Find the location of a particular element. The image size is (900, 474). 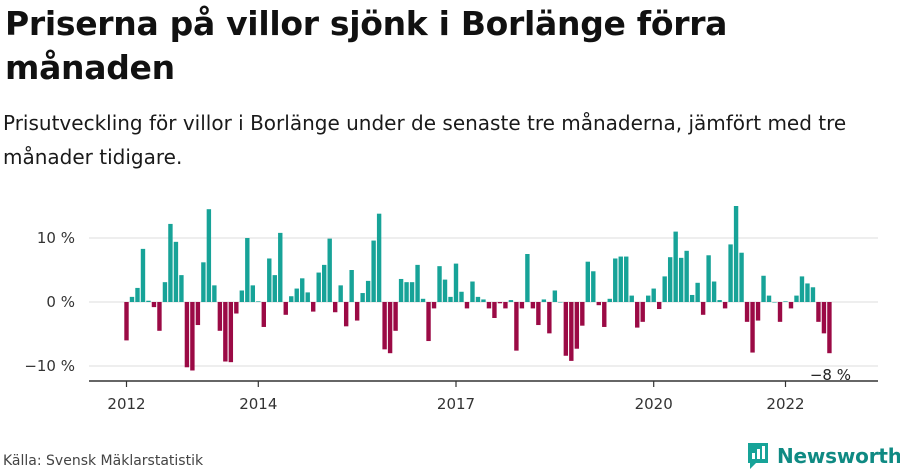

x-tick-label: 2017 is located at coordinates (456, 404).